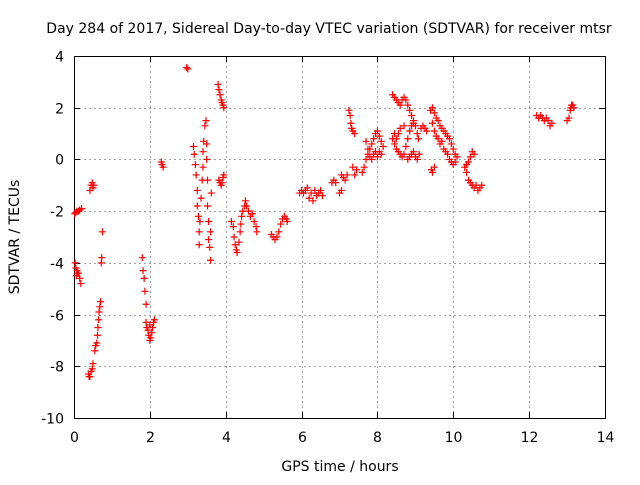 The image size is (640, 485). I want to click on x-tick-label: 10, so click(454, 438).